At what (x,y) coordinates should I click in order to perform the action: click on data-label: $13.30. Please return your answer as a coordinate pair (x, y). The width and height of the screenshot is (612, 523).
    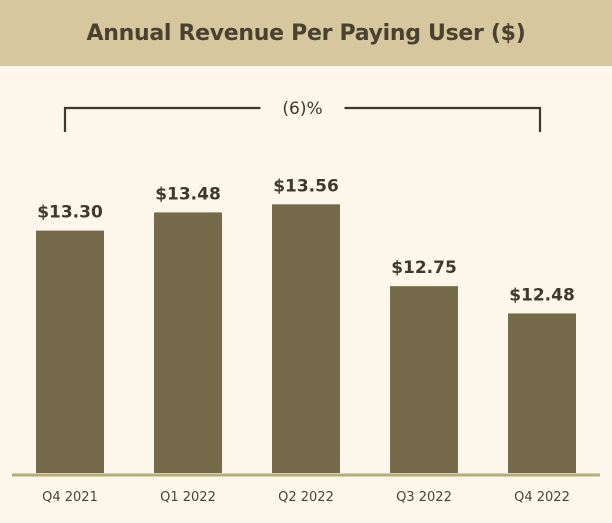
    Looking at the image, I should click on (70, 213).